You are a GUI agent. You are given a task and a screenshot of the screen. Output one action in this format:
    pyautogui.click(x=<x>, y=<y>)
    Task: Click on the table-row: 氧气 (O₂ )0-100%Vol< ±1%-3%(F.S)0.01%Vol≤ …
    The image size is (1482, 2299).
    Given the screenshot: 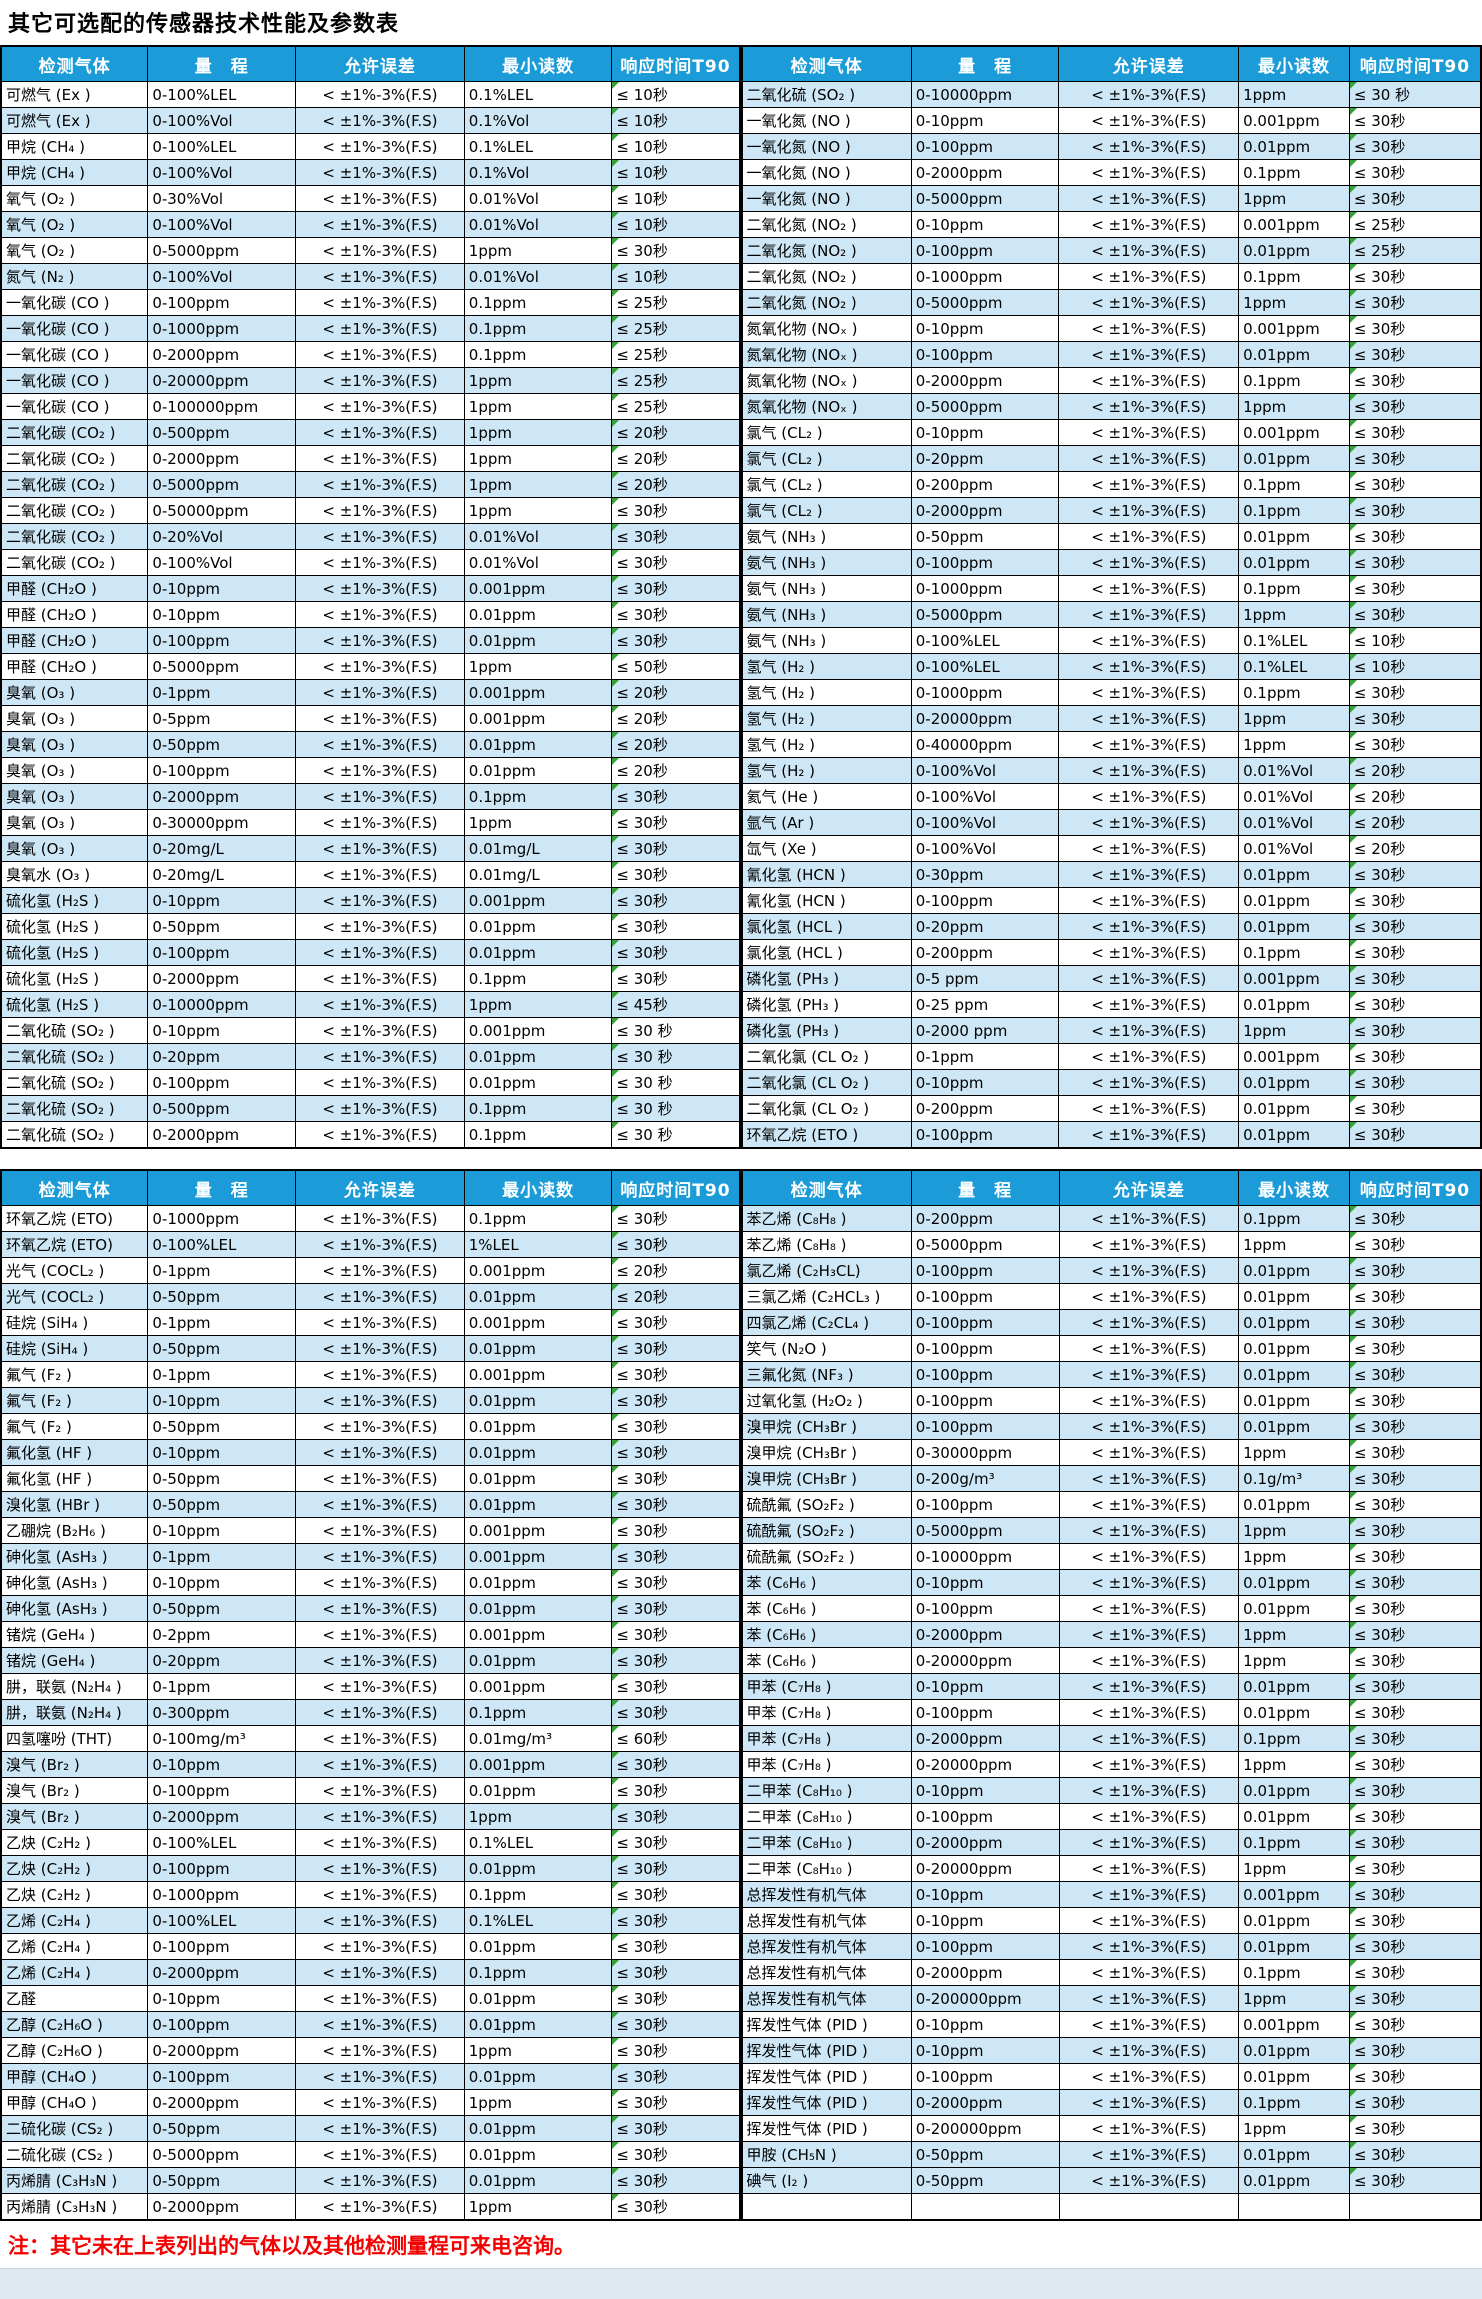 What is the action you would take?
    pyautogui.click(x=370, y=225)
    